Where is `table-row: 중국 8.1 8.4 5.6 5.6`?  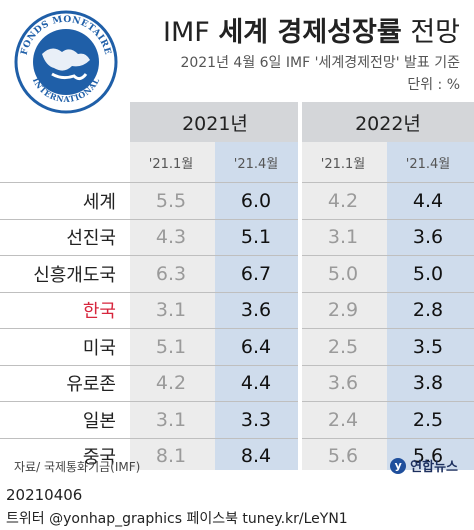 table-row: 중국 8.1 8.4 5.6 5.6 is located at coordinates (237, 456).